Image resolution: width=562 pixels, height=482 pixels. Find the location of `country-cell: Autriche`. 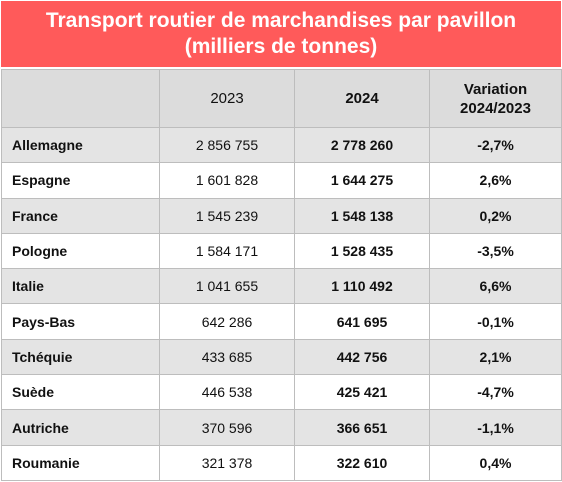

country-cell: Autriche is located at coordinates (80, 427).